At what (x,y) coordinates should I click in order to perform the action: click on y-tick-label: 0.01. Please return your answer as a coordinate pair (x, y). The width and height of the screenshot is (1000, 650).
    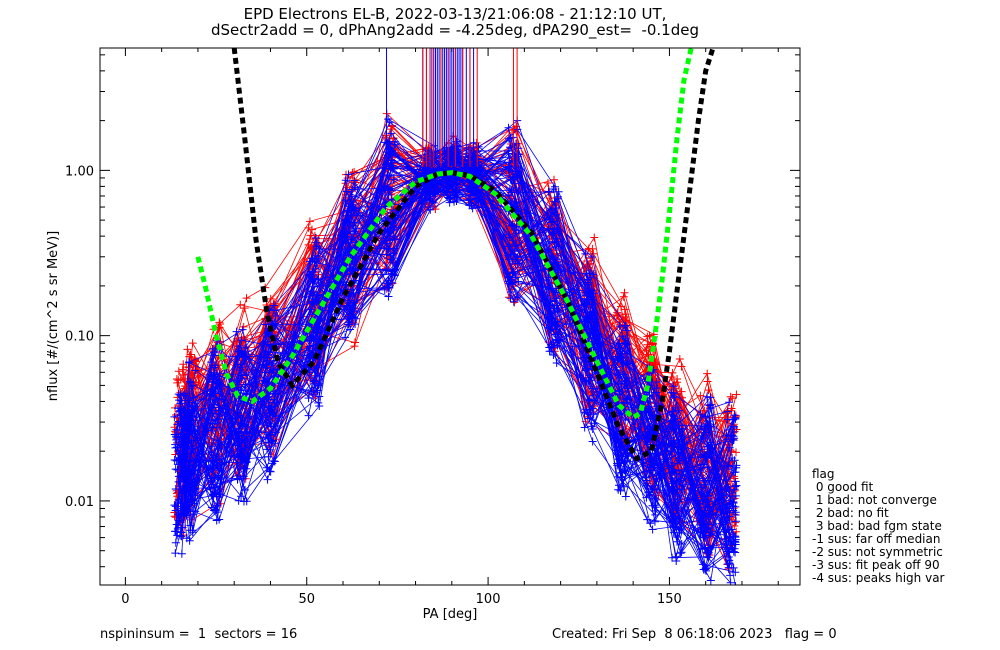
    Looking at the image, I should click on (79, 502).